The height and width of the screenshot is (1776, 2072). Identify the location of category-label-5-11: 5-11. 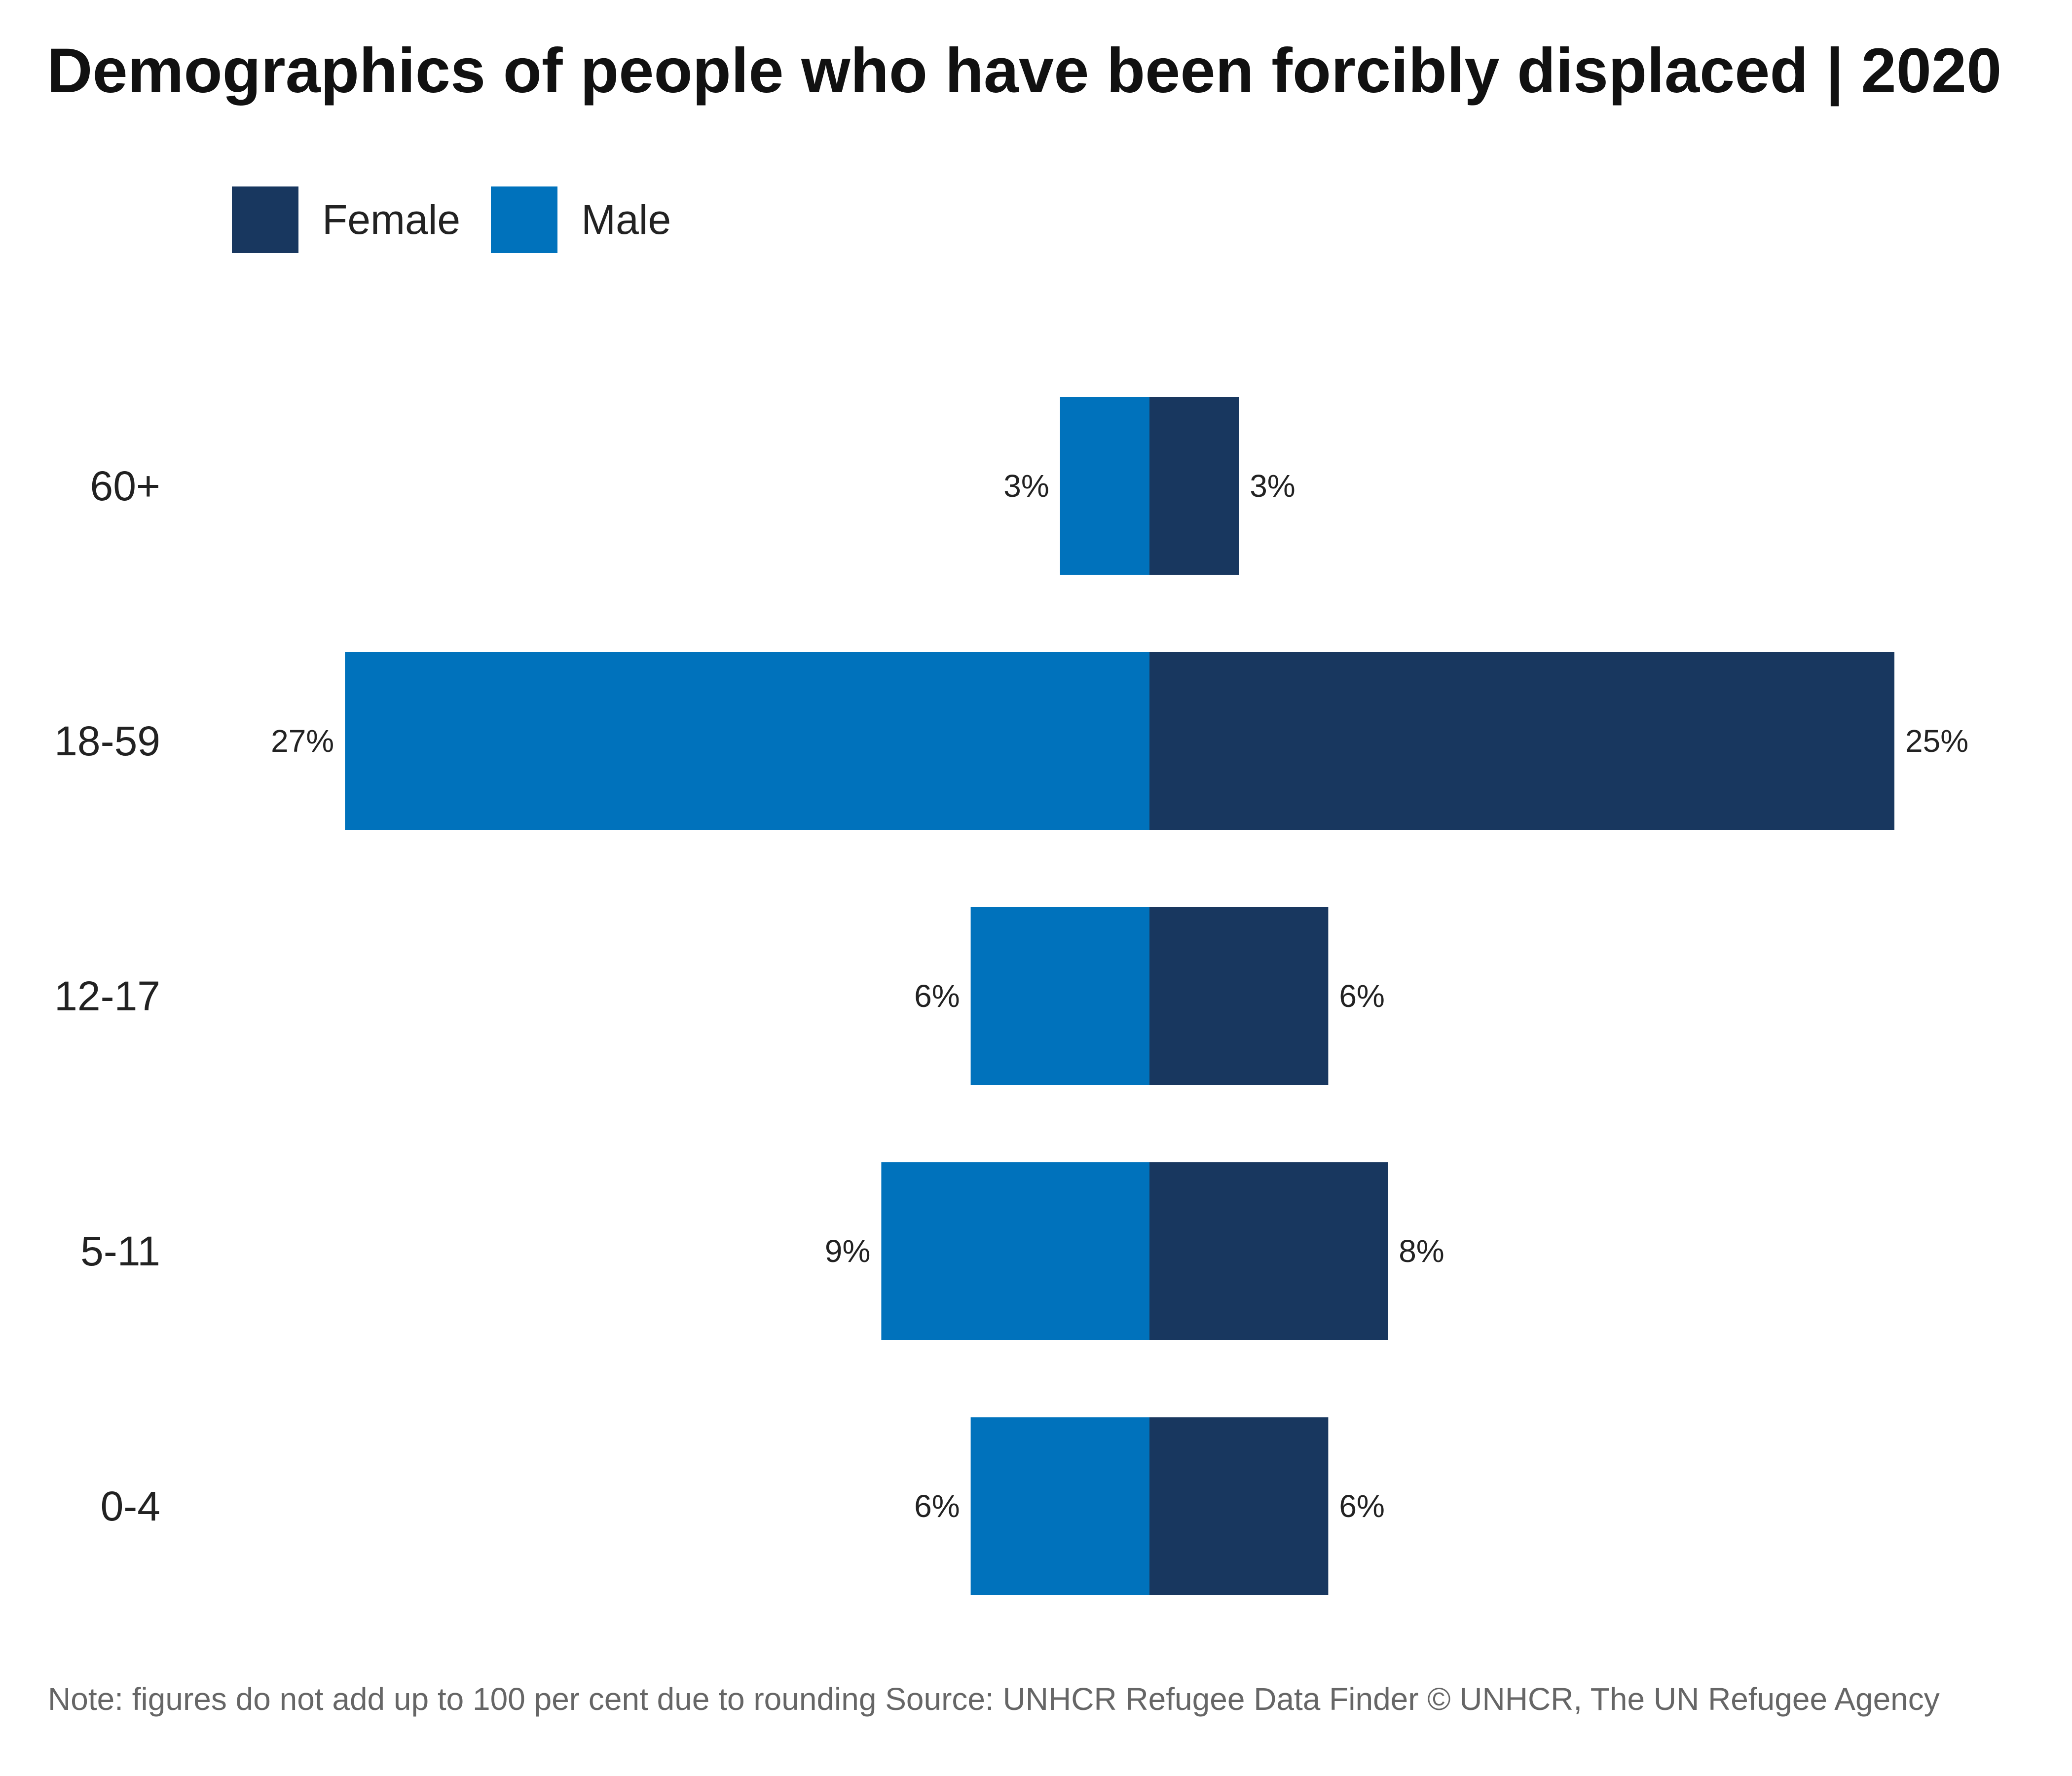
(120, 1251).